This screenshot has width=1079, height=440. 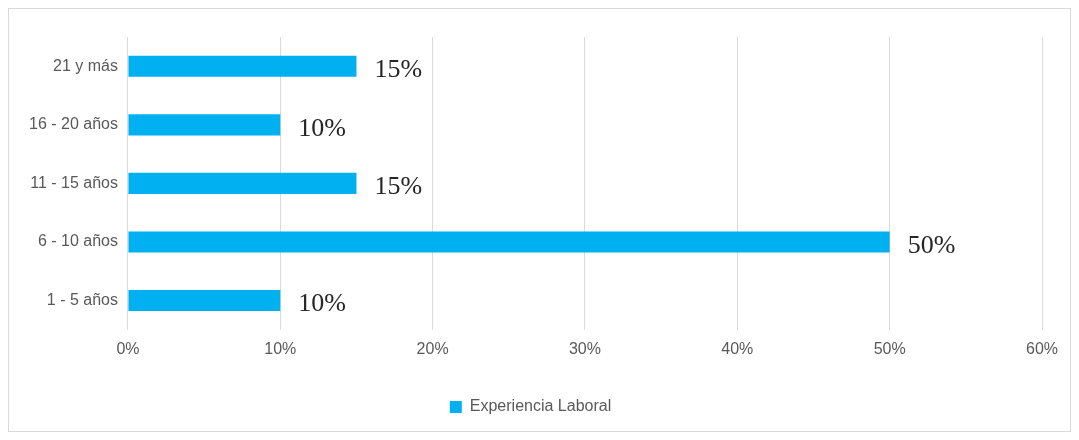 I want to click on y-tick-label: 16 - 20 años, so click(x=73, y=124).